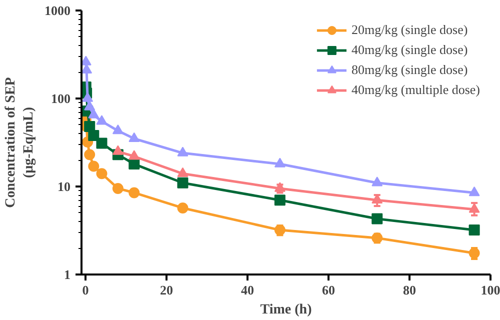  Describe the element at coordinates (409, 290) in the screenshot. I see `x-tick-label: 80` at that location.